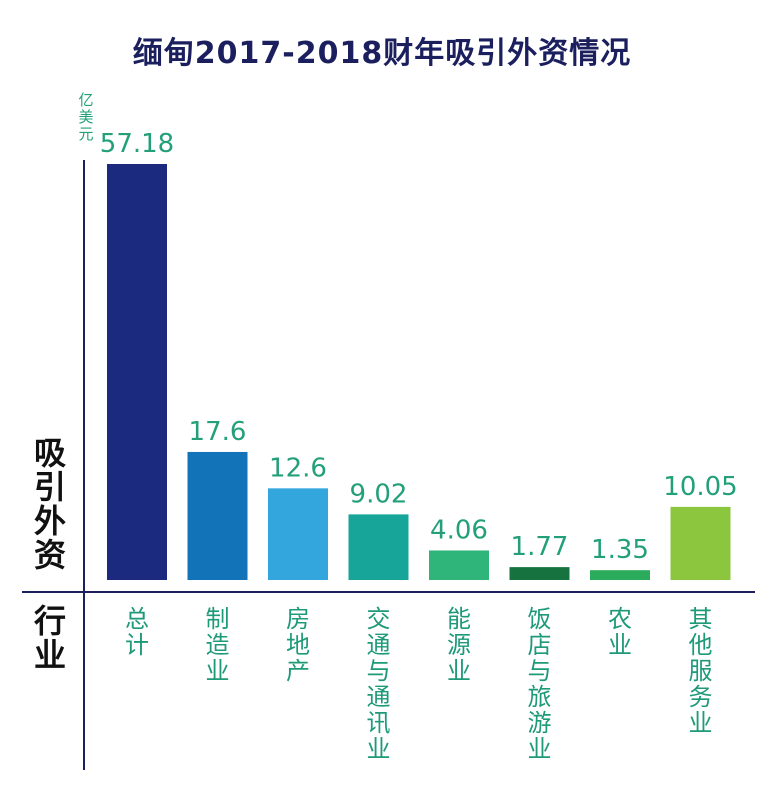 The height and width of the screenshot is (800, 764). What do you see at coordinates (49, 638) in the screenshot?
I see `x-axis-label: 行业` at bounding box center [49, 638].